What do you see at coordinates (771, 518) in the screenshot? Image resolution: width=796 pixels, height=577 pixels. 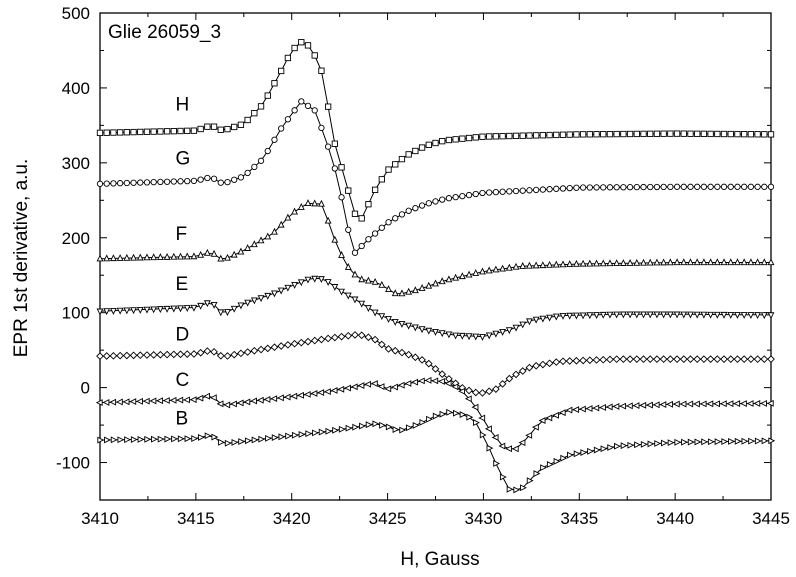 I see `x-tick-label: 3445` at bounding box center [771, 518].